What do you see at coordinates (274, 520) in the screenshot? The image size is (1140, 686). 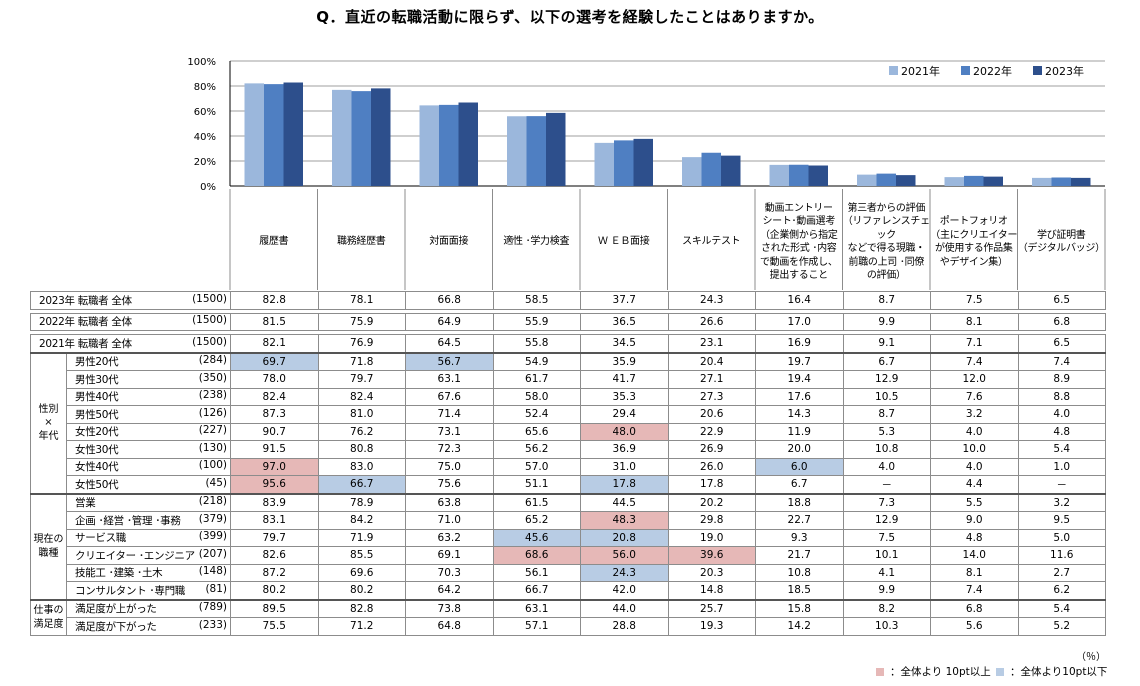 I see `value-cell: 83.1` at bounding box center [274, 520].